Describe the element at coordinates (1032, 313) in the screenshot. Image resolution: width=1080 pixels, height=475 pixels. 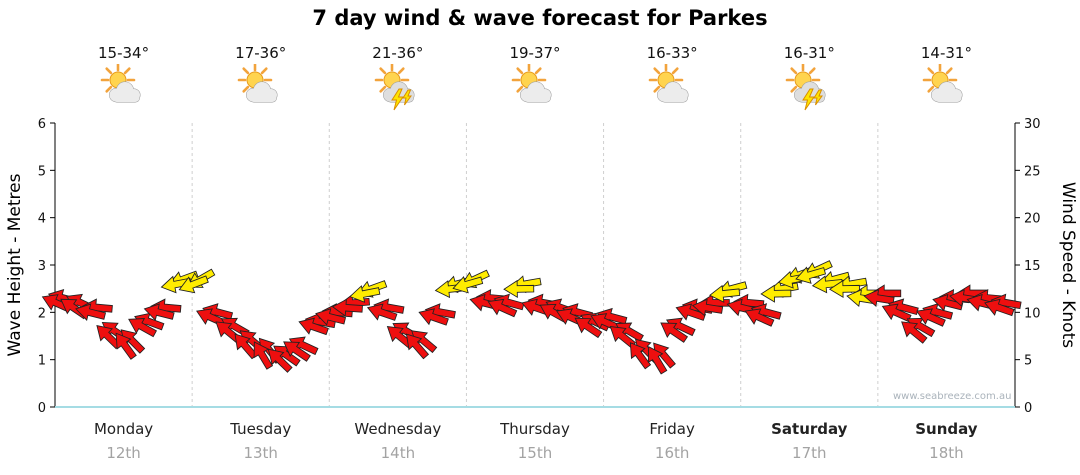
I see `right-axis-tick-label: 10` at that location.